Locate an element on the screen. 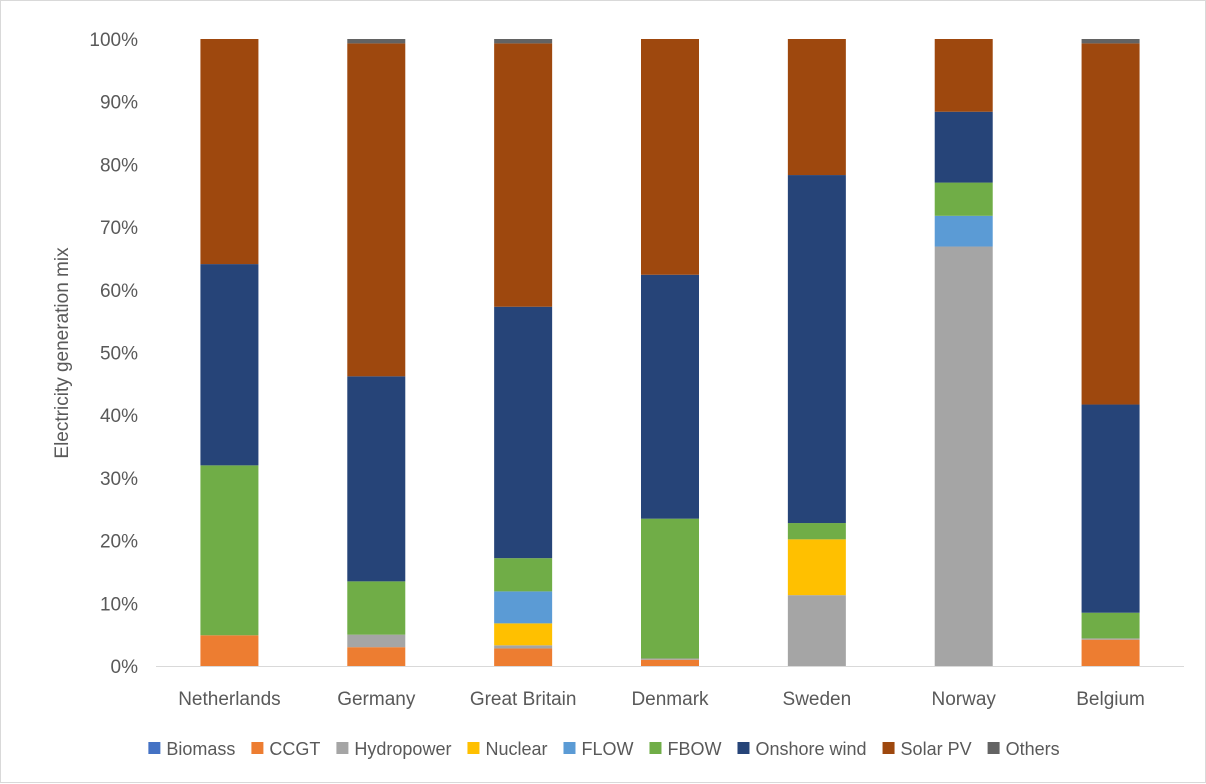 Image resolution: width=1206 pixels, height=784 pixels. legend-item: Onshore wind is located at coordinates (802, 749).